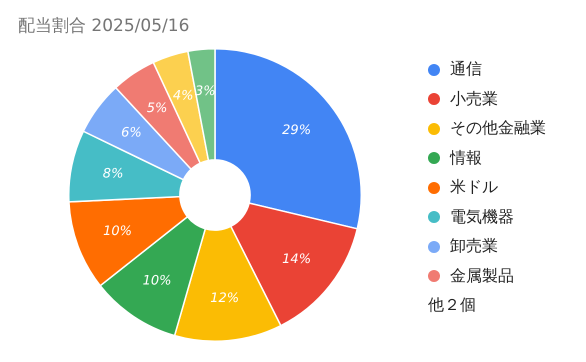 This screenshot has height=362, width=586. Describe the element at coordinates (474, 187) in the screenshot. I see `legend-label: 米ドル` at that location.